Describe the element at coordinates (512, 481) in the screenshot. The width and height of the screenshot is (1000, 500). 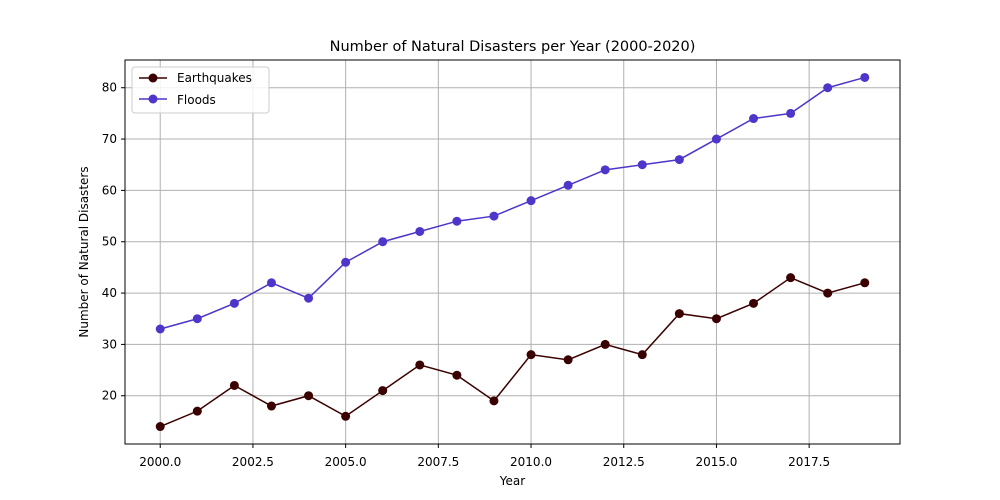
I see `x-axis-label: Year` at that location.